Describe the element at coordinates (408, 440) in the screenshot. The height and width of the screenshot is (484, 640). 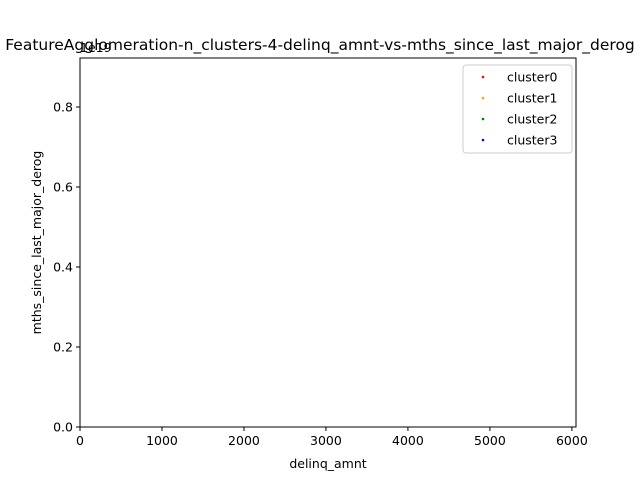
I see `x-tick-label: 4000` at that location.